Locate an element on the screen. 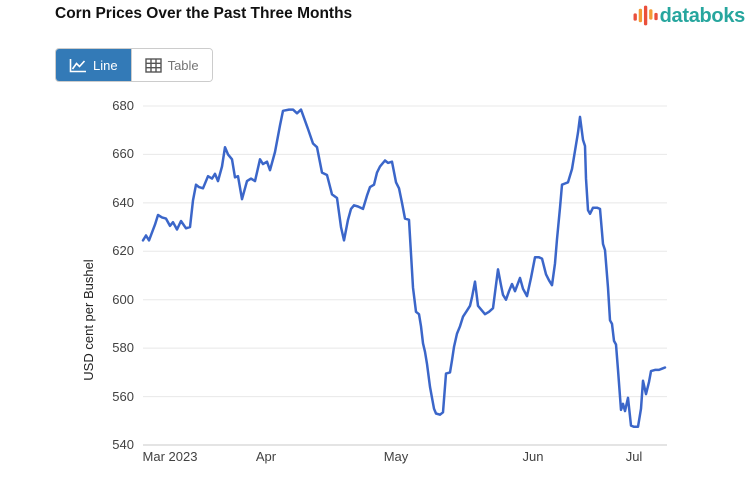  y-tick-label-680: 680 is located at coordinates (123, 105).